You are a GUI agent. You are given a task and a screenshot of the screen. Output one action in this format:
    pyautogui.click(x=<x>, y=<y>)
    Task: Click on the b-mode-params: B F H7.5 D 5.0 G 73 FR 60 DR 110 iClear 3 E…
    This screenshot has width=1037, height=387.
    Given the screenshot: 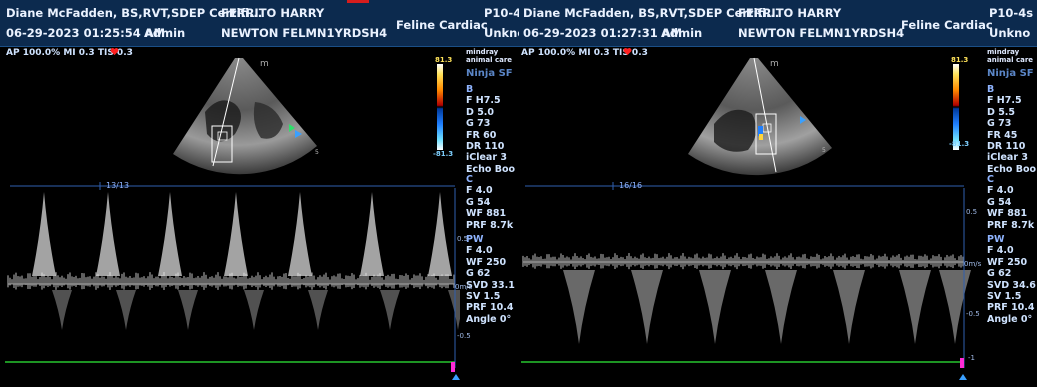 What is the action you would take?
    pyautogui.click(x=491, y=129)
    